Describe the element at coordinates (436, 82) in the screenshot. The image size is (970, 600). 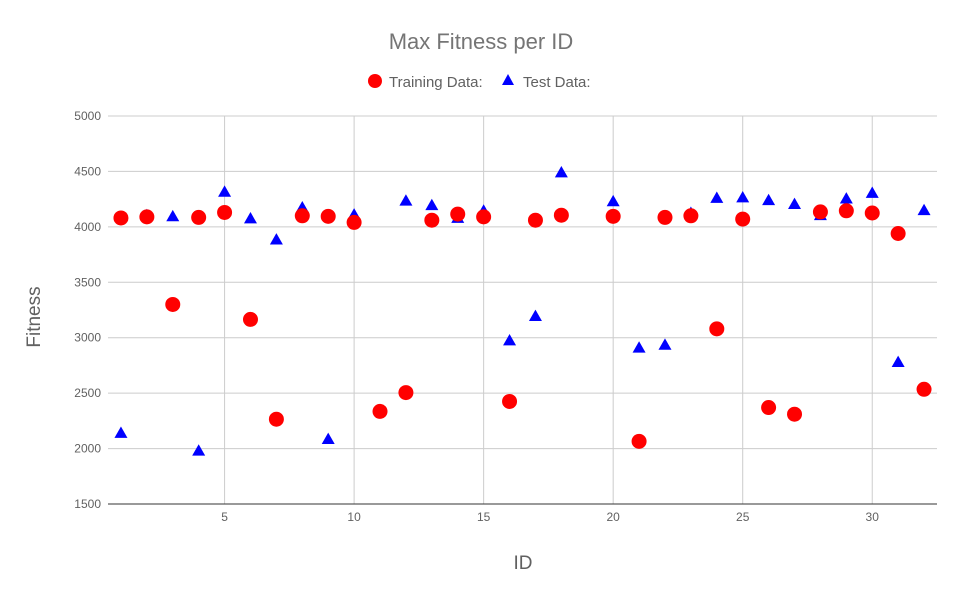
I see `legend-label-training: Training Data:` at that location.